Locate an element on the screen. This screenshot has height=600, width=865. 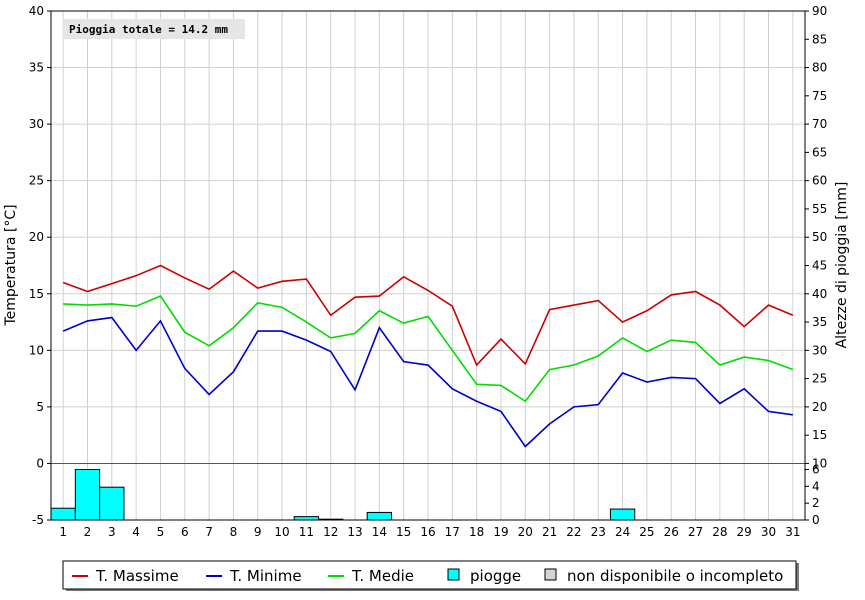
legend-box is located at coordinates (429, 575).